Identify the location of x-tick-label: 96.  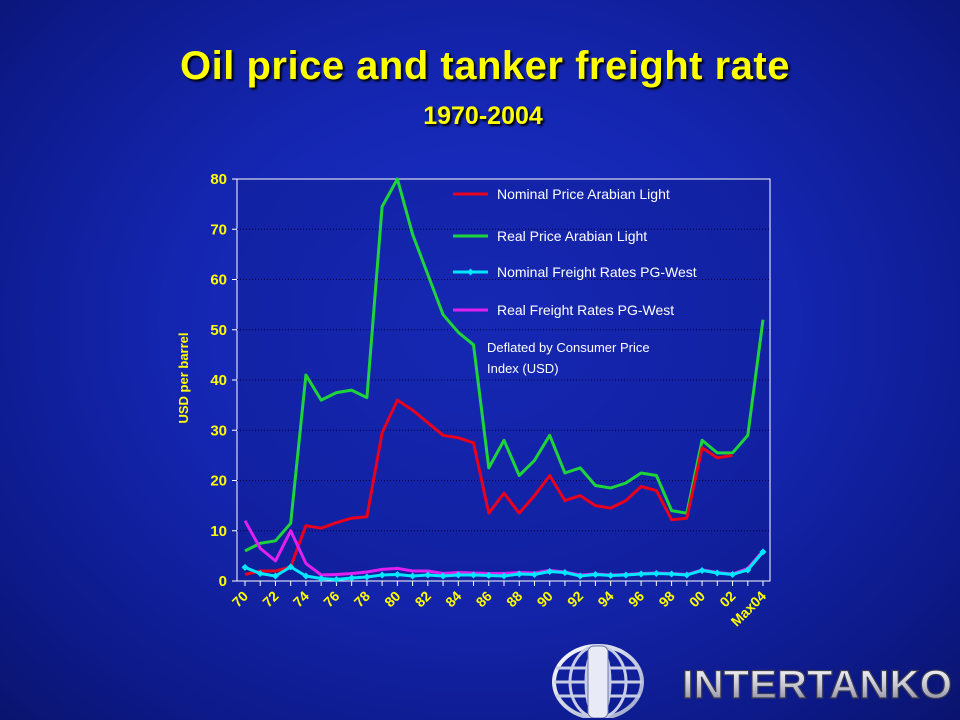
(636, 599).